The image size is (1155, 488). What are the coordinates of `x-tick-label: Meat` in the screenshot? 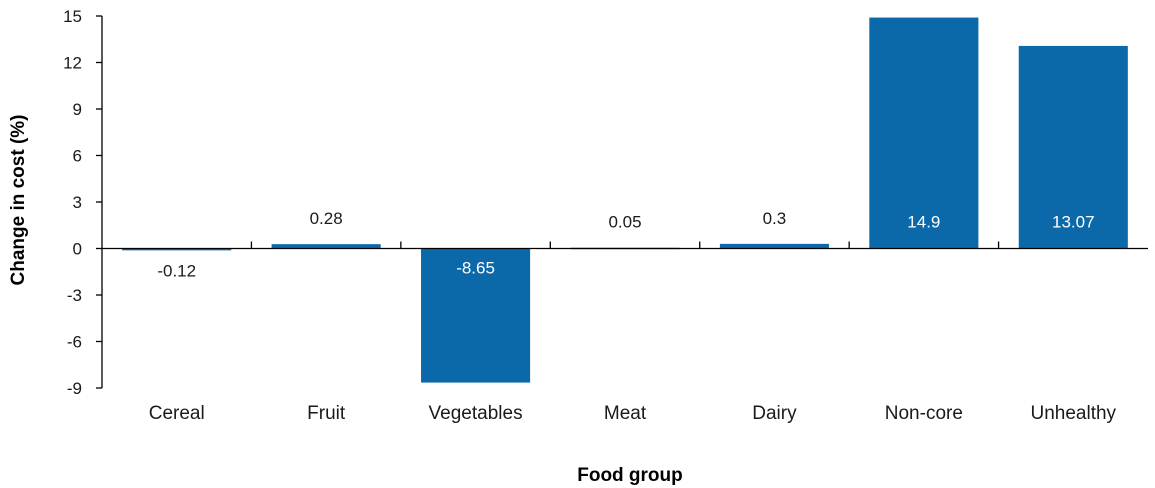 It's located at (625, 413).